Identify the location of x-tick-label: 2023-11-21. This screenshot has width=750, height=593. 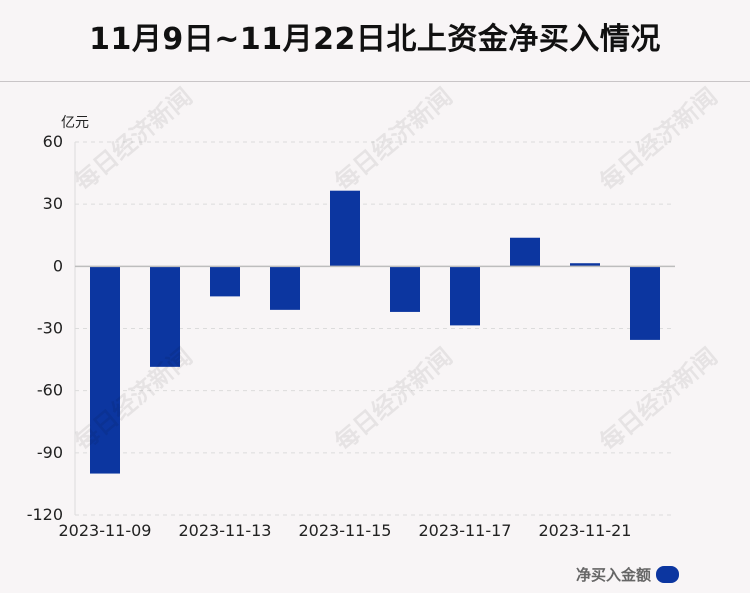
(585, 530).